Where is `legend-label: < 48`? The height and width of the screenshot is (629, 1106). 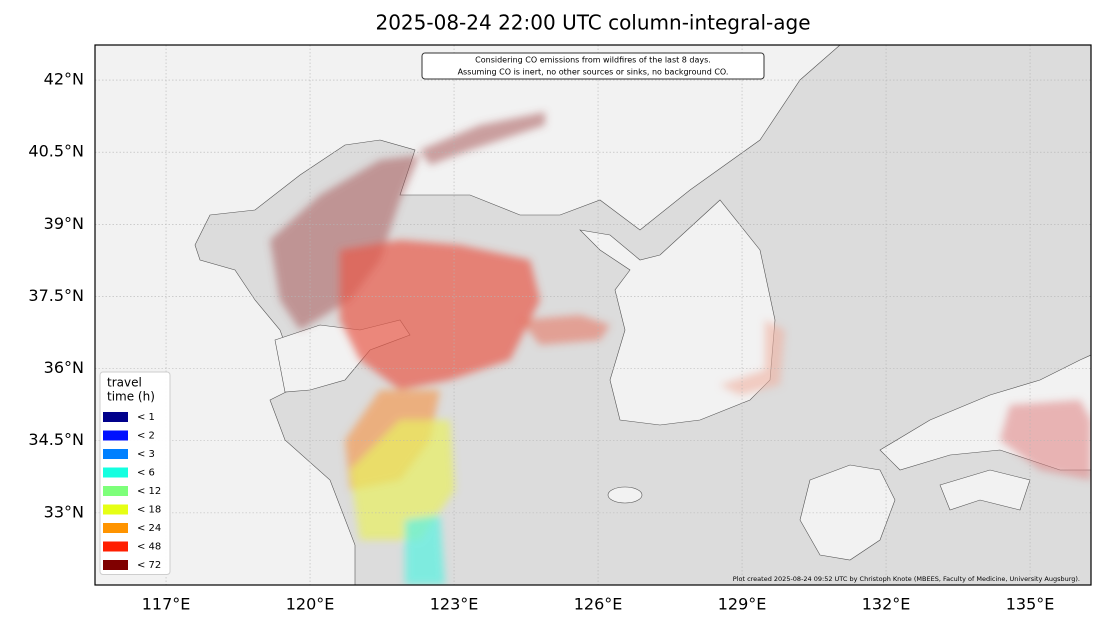 legend-label: < 48 is located at coordinates (149, 547).